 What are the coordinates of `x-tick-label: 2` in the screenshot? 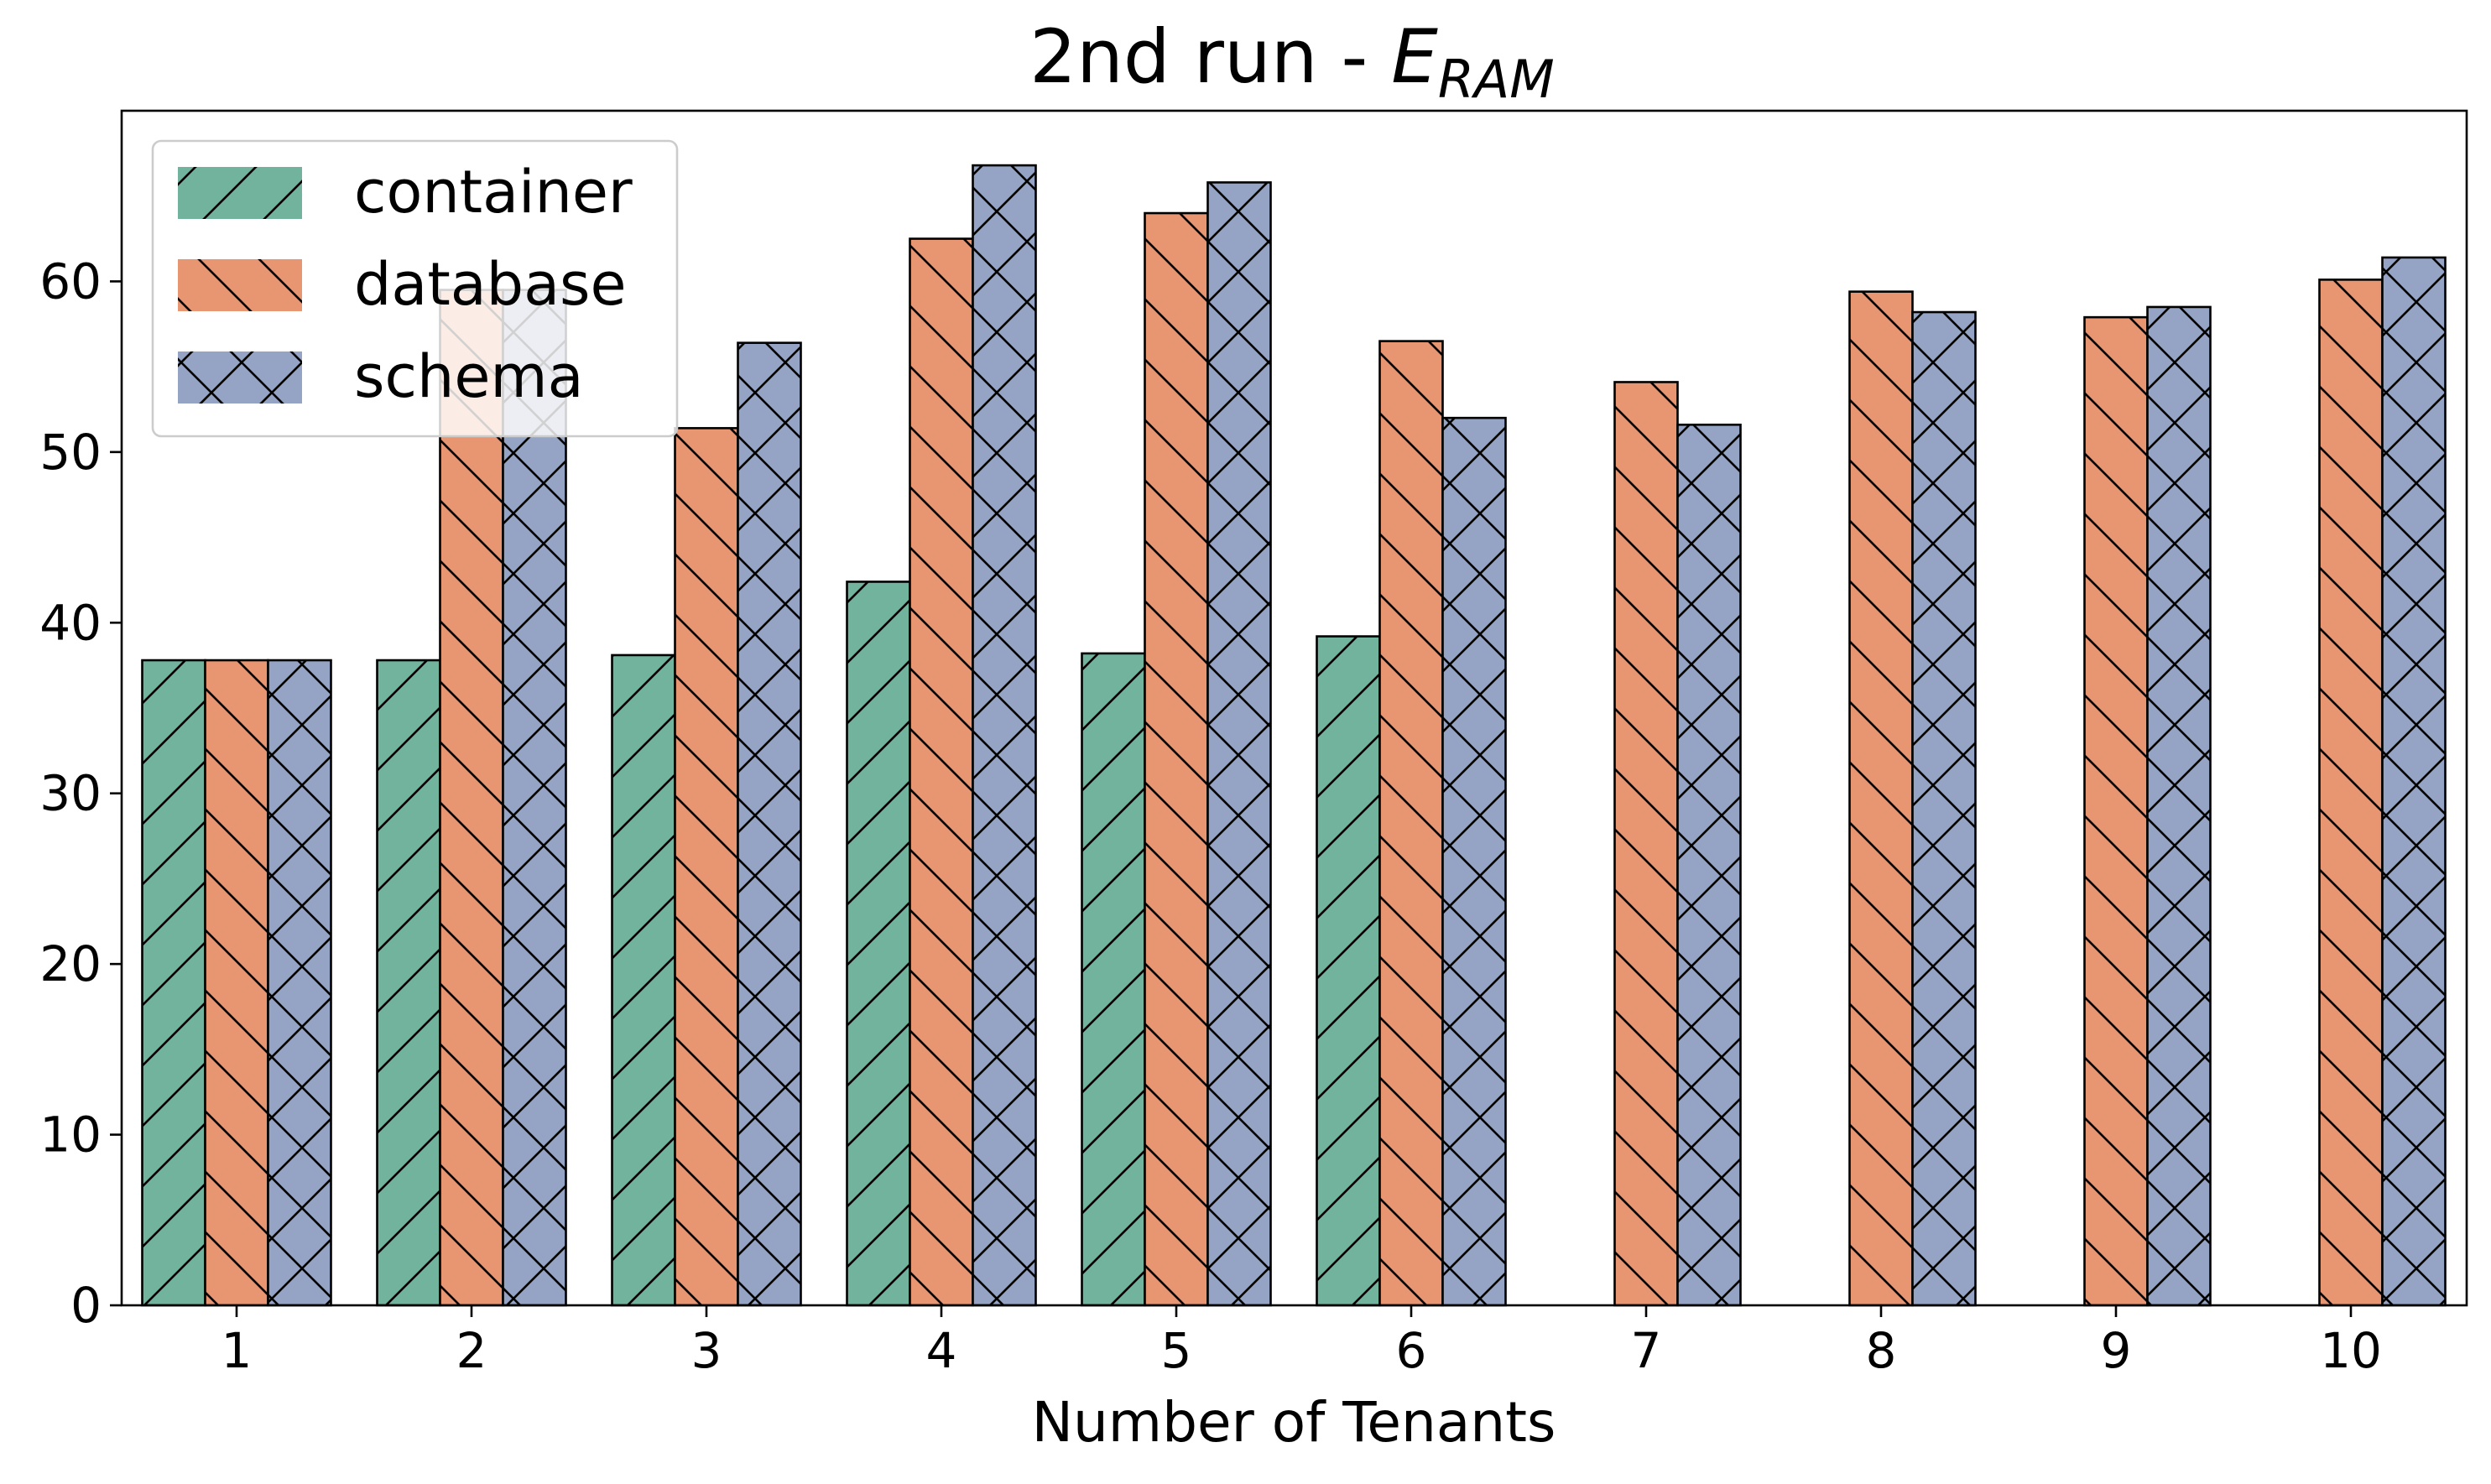 It's located at (471, 1350).